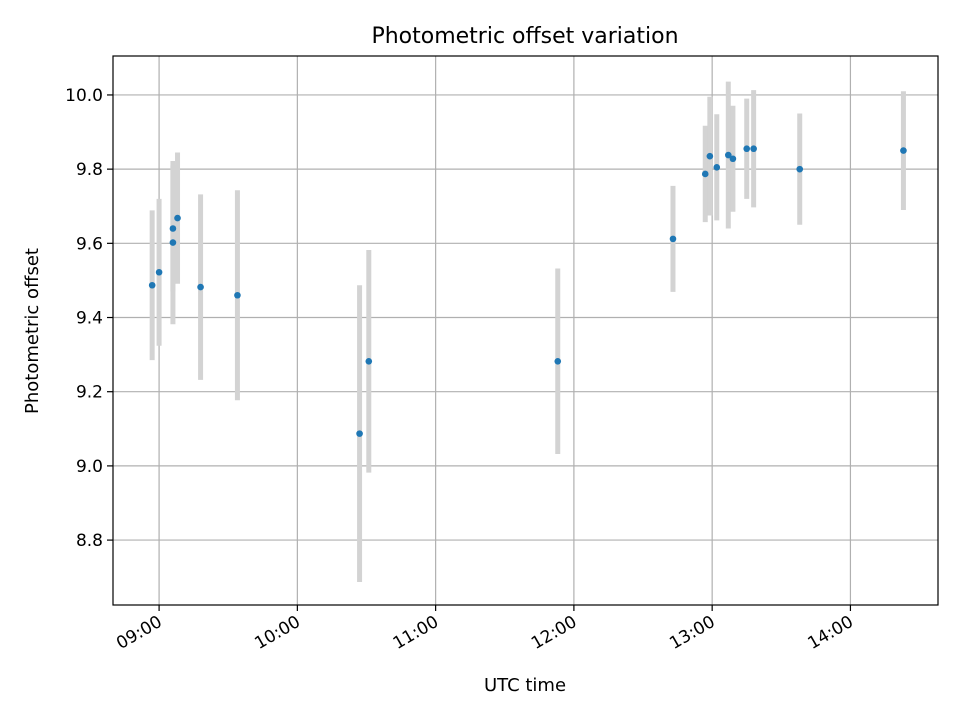  Describe the element at coordinates (525, 685) in the screenshot. I see `x-axis-label: UTC time` at that location.